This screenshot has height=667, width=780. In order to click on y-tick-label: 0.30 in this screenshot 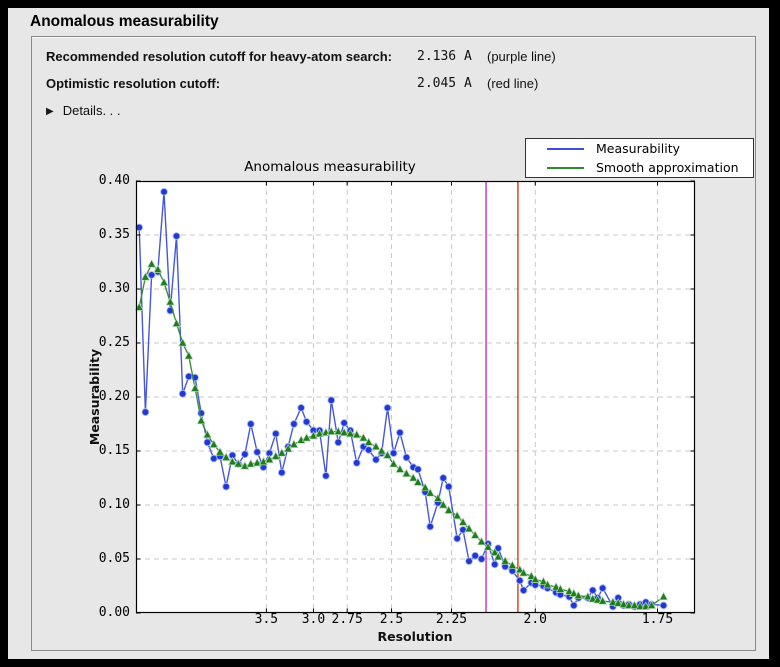, I will do `click(114, 288)`.